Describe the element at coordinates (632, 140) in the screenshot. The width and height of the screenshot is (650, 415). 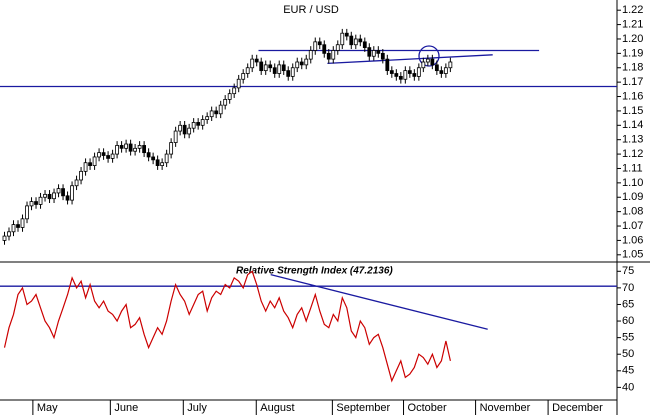
I see `y-tick-label: 1.13` at that location.